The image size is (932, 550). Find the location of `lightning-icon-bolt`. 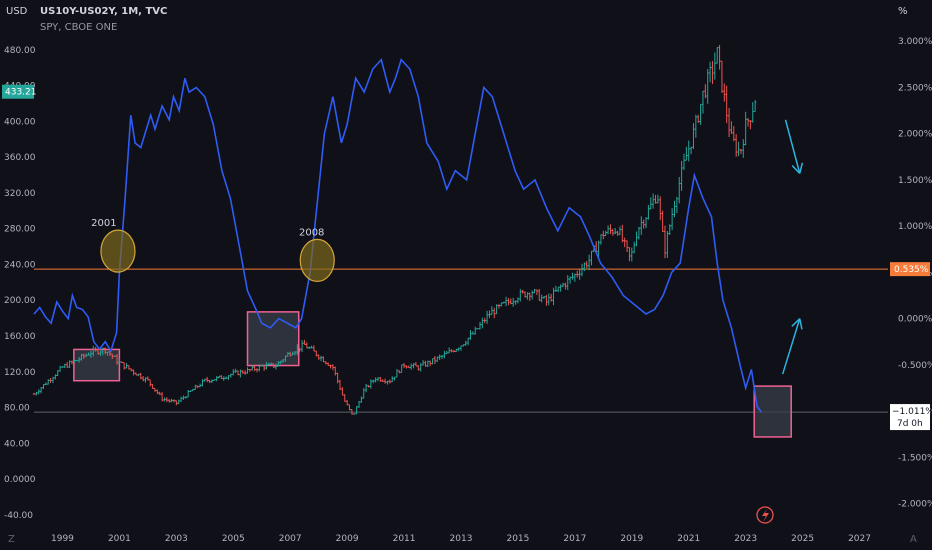

lightning-icon-bolt is located at coordinates (765, 515).